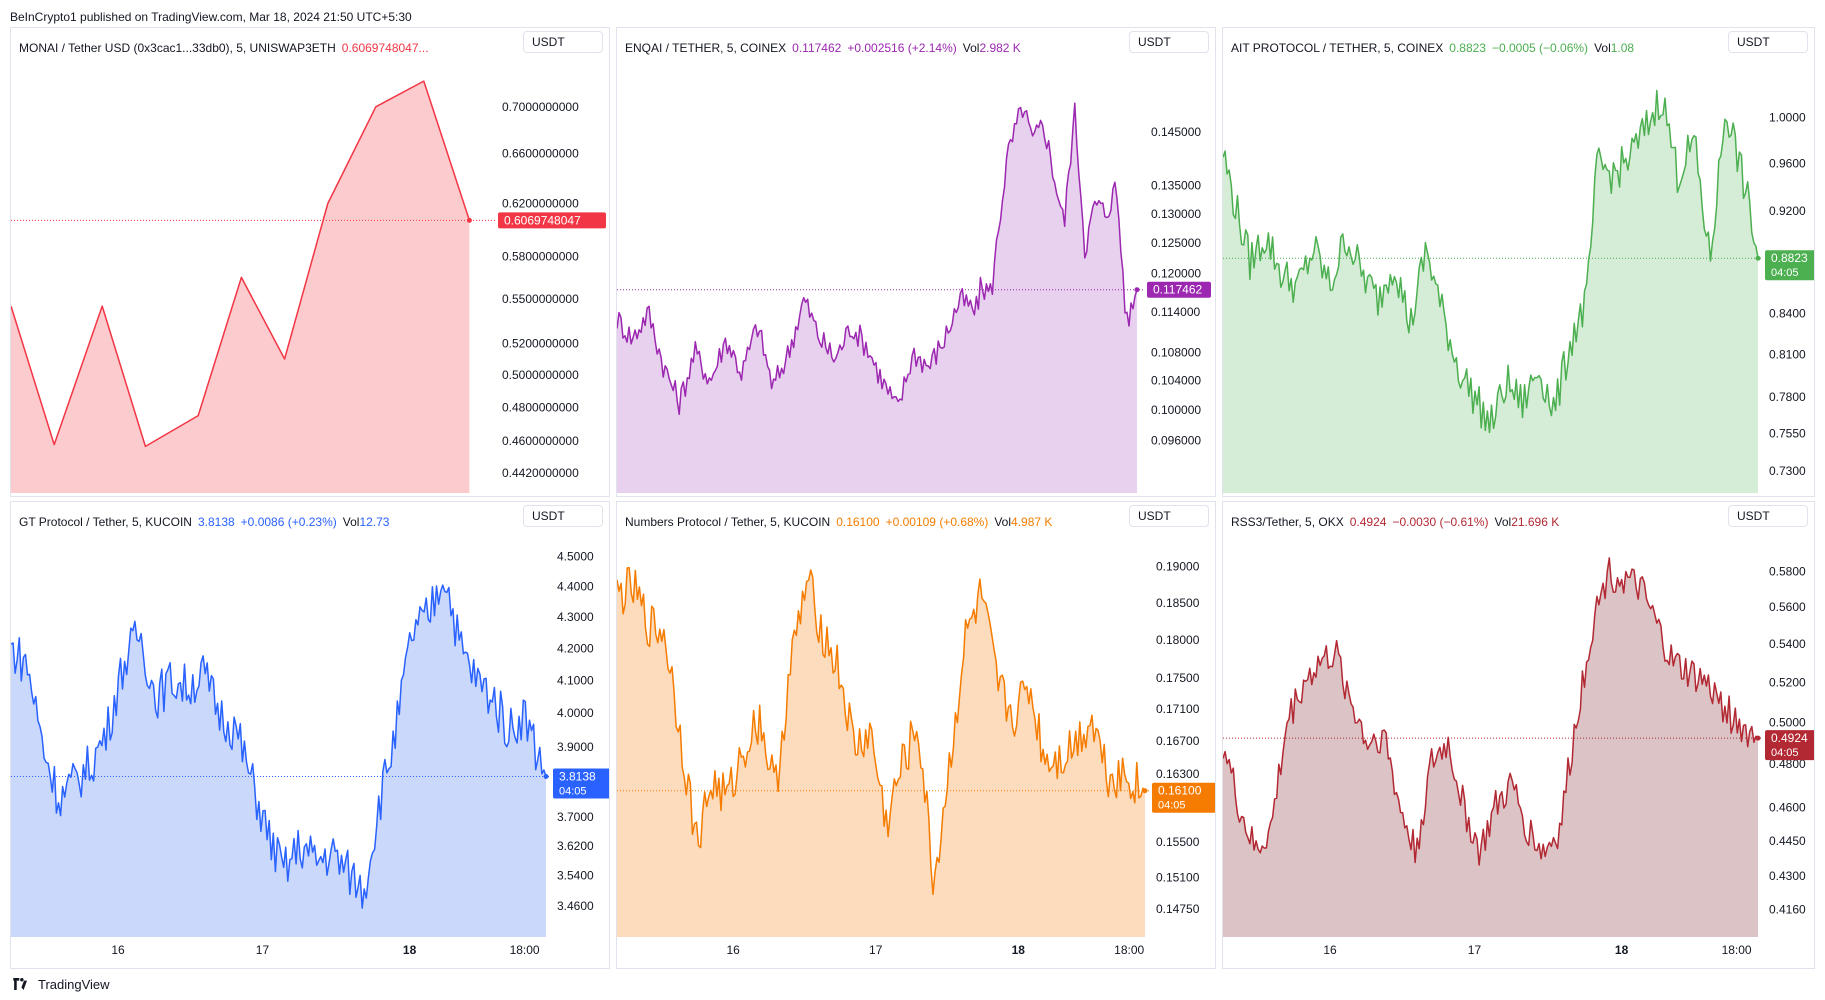  Describe the element at coordinates (1787, 764) in the screenshot. I see `y-tick-label: 0.4800` at that location.